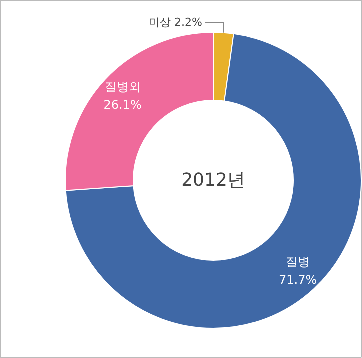  I want to click on slice-label: 질병, so click(298, 262).